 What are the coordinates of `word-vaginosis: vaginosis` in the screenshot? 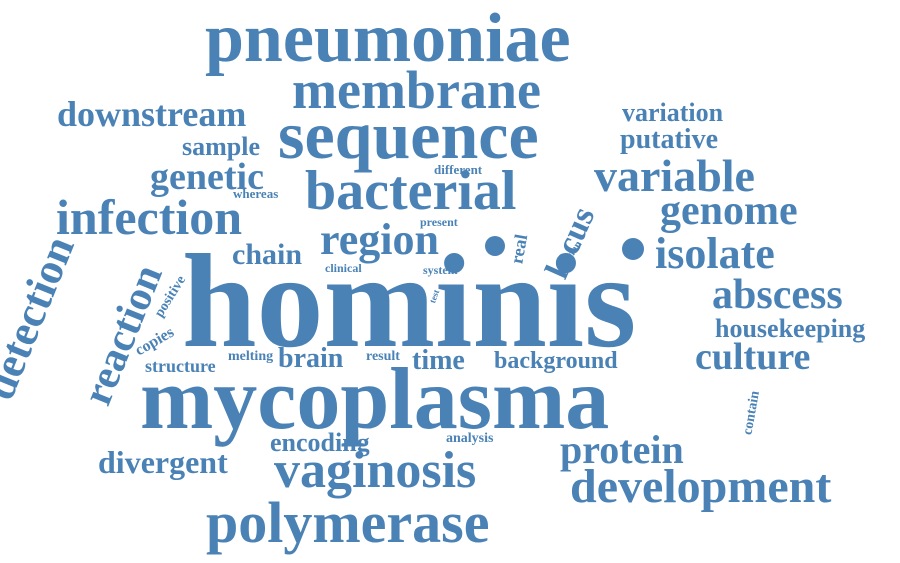 It's located at (375, 470).